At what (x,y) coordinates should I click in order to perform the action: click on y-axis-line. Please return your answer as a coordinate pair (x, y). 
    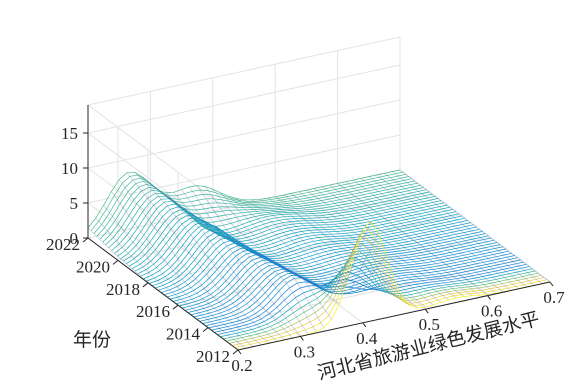
    Looking at the image, I should click on (163, 294).